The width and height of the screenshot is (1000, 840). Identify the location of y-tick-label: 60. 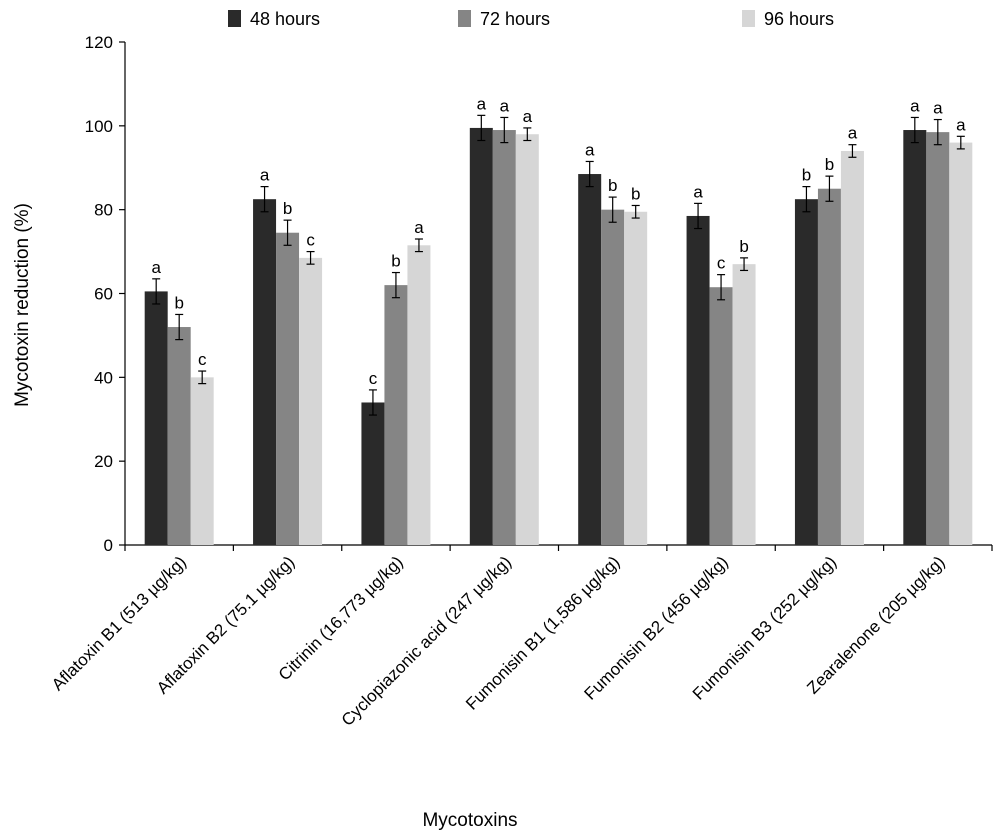
(103, 294).